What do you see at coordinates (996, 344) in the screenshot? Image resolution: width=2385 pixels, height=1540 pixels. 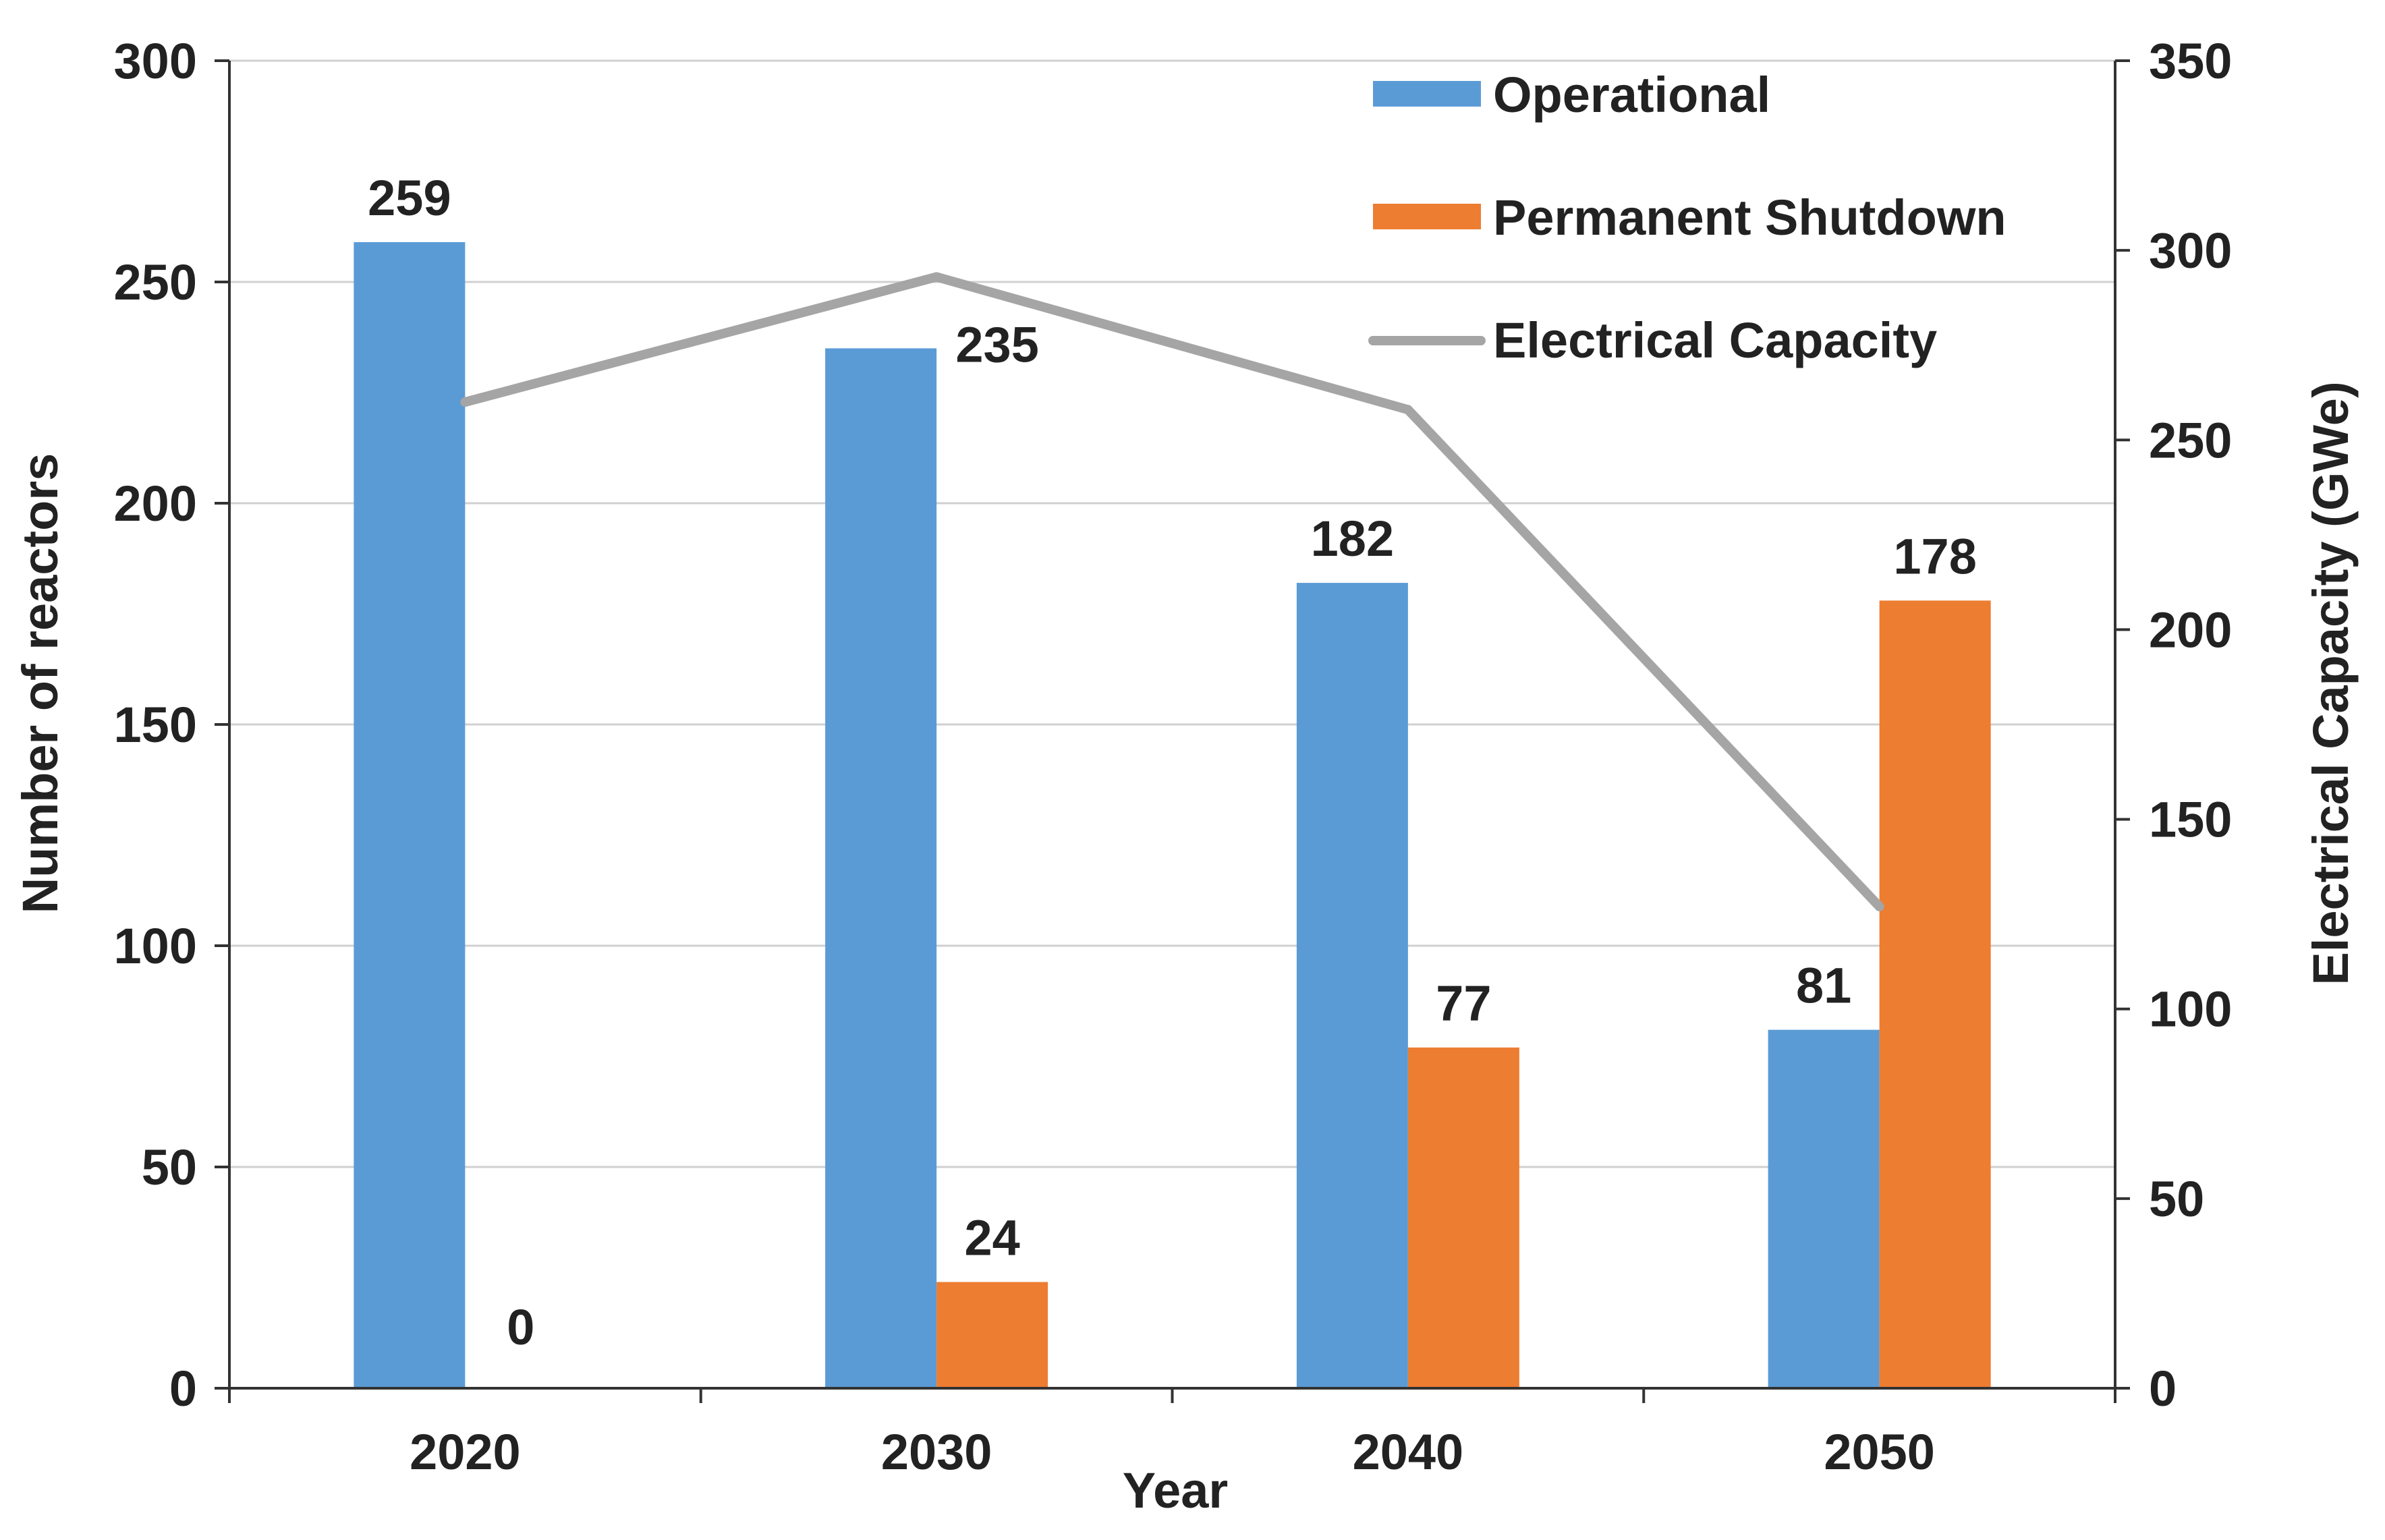 I see `data-label-operational: 235` at bounding box center [996, 344].